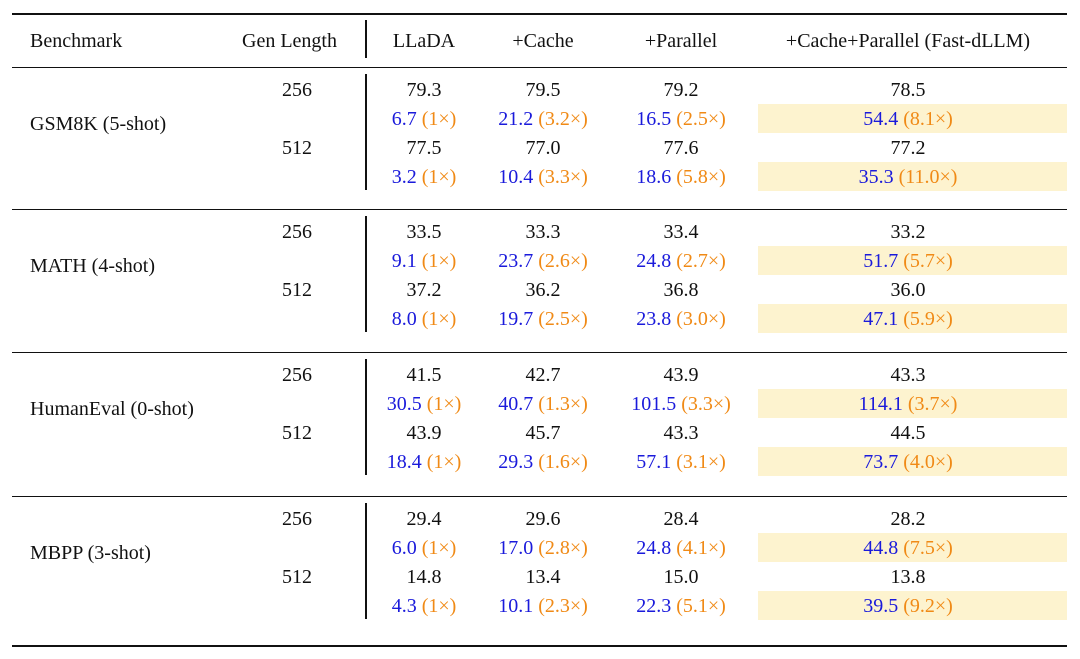  Describe the element at coordinates (681, 577) in the screenshot. I see `accuracy-value: 15.0` at that location.